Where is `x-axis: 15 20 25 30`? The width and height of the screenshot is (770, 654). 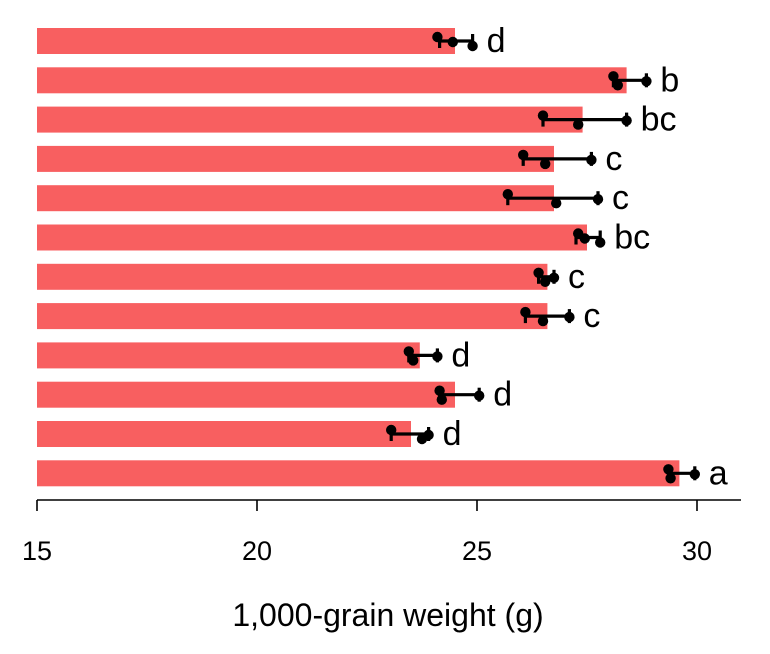
x-axis: 15 20 25 30 is located at coordinates (381, 532).